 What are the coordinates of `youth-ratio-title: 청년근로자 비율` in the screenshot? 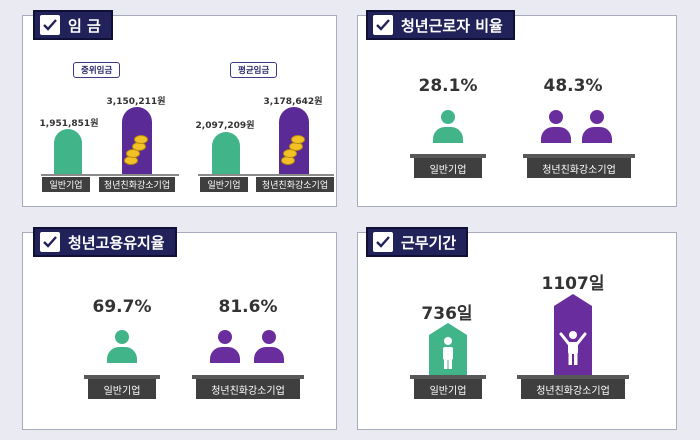 It's located at (452, 25).